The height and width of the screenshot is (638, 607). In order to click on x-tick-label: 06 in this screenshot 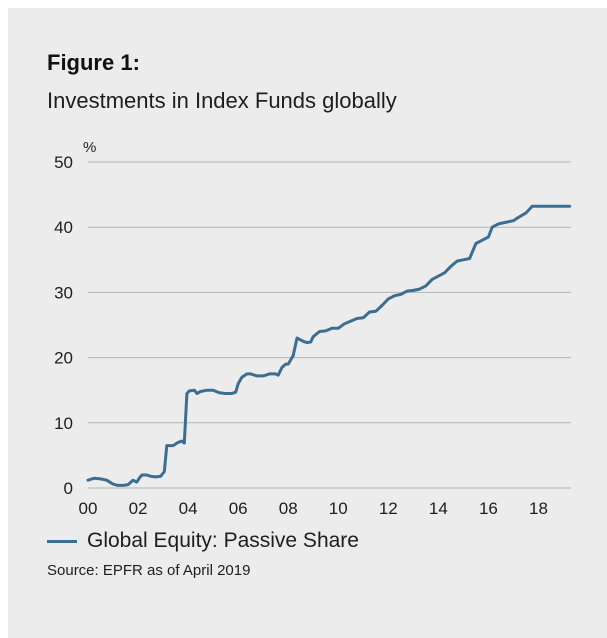, I will do `click(238, 508)`.